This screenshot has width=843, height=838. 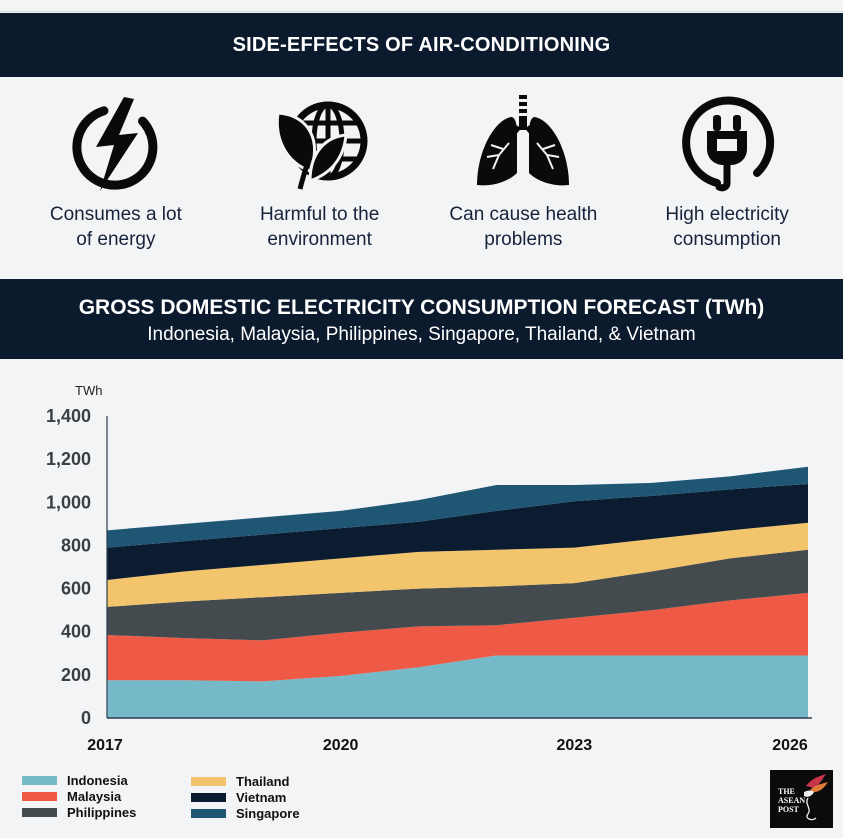 I want to click on legend-label: Indonesia, so click(x=97, y=780).